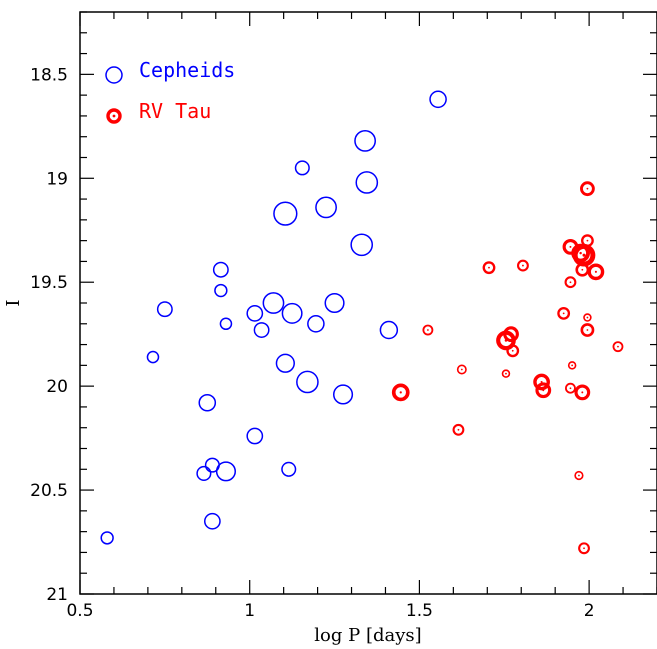 Image resolution: width=657 pixels, height=649 pixels. I want to click on legend-label-rv-tau: RV Tau, so click(175, 111).